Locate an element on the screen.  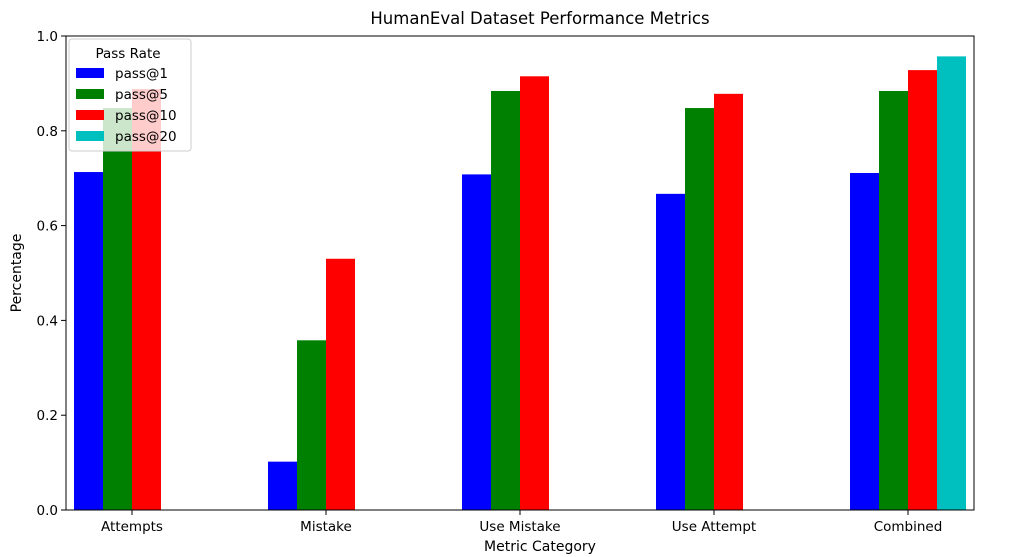
bar-pass-at-5-attempts is located at coordinates (117, 309).